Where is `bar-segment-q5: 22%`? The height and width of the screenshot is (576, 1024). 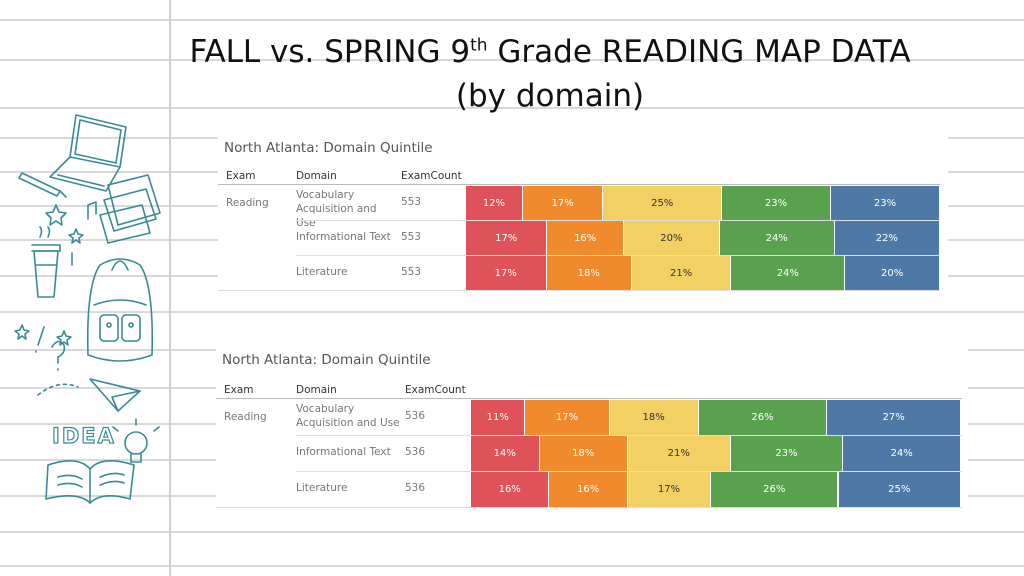
bar-segment-q5: 22% is located at coordinates (887, 238).